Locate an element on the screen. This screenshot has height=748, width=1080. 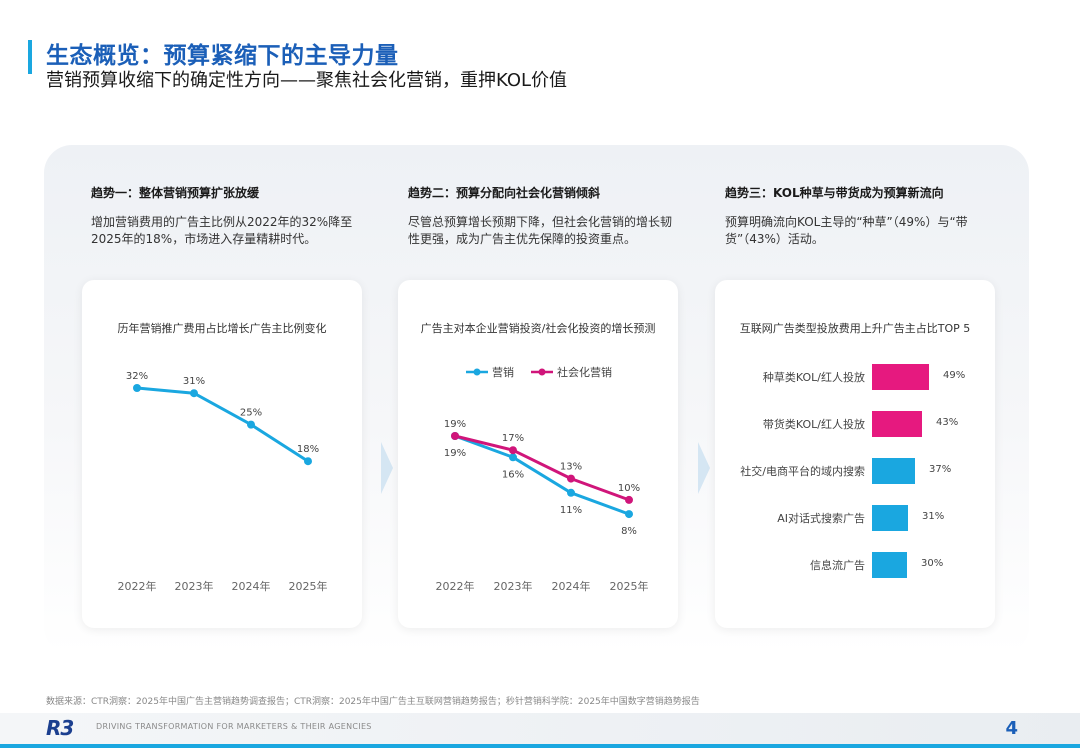
footer-accent-line is located at coordinates (540, 746).